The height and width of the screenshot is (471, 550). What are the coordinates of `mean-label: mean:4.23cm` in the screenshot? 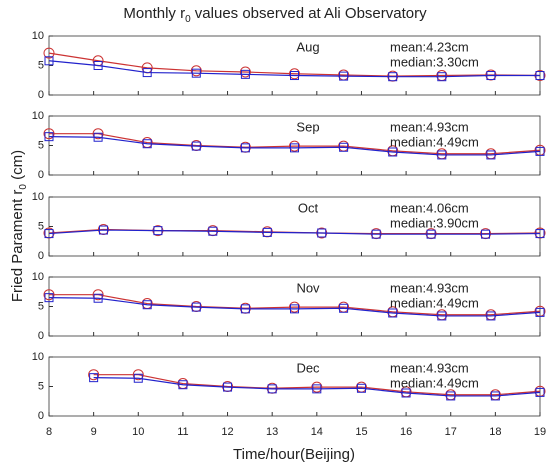 It's located at (429, 46).